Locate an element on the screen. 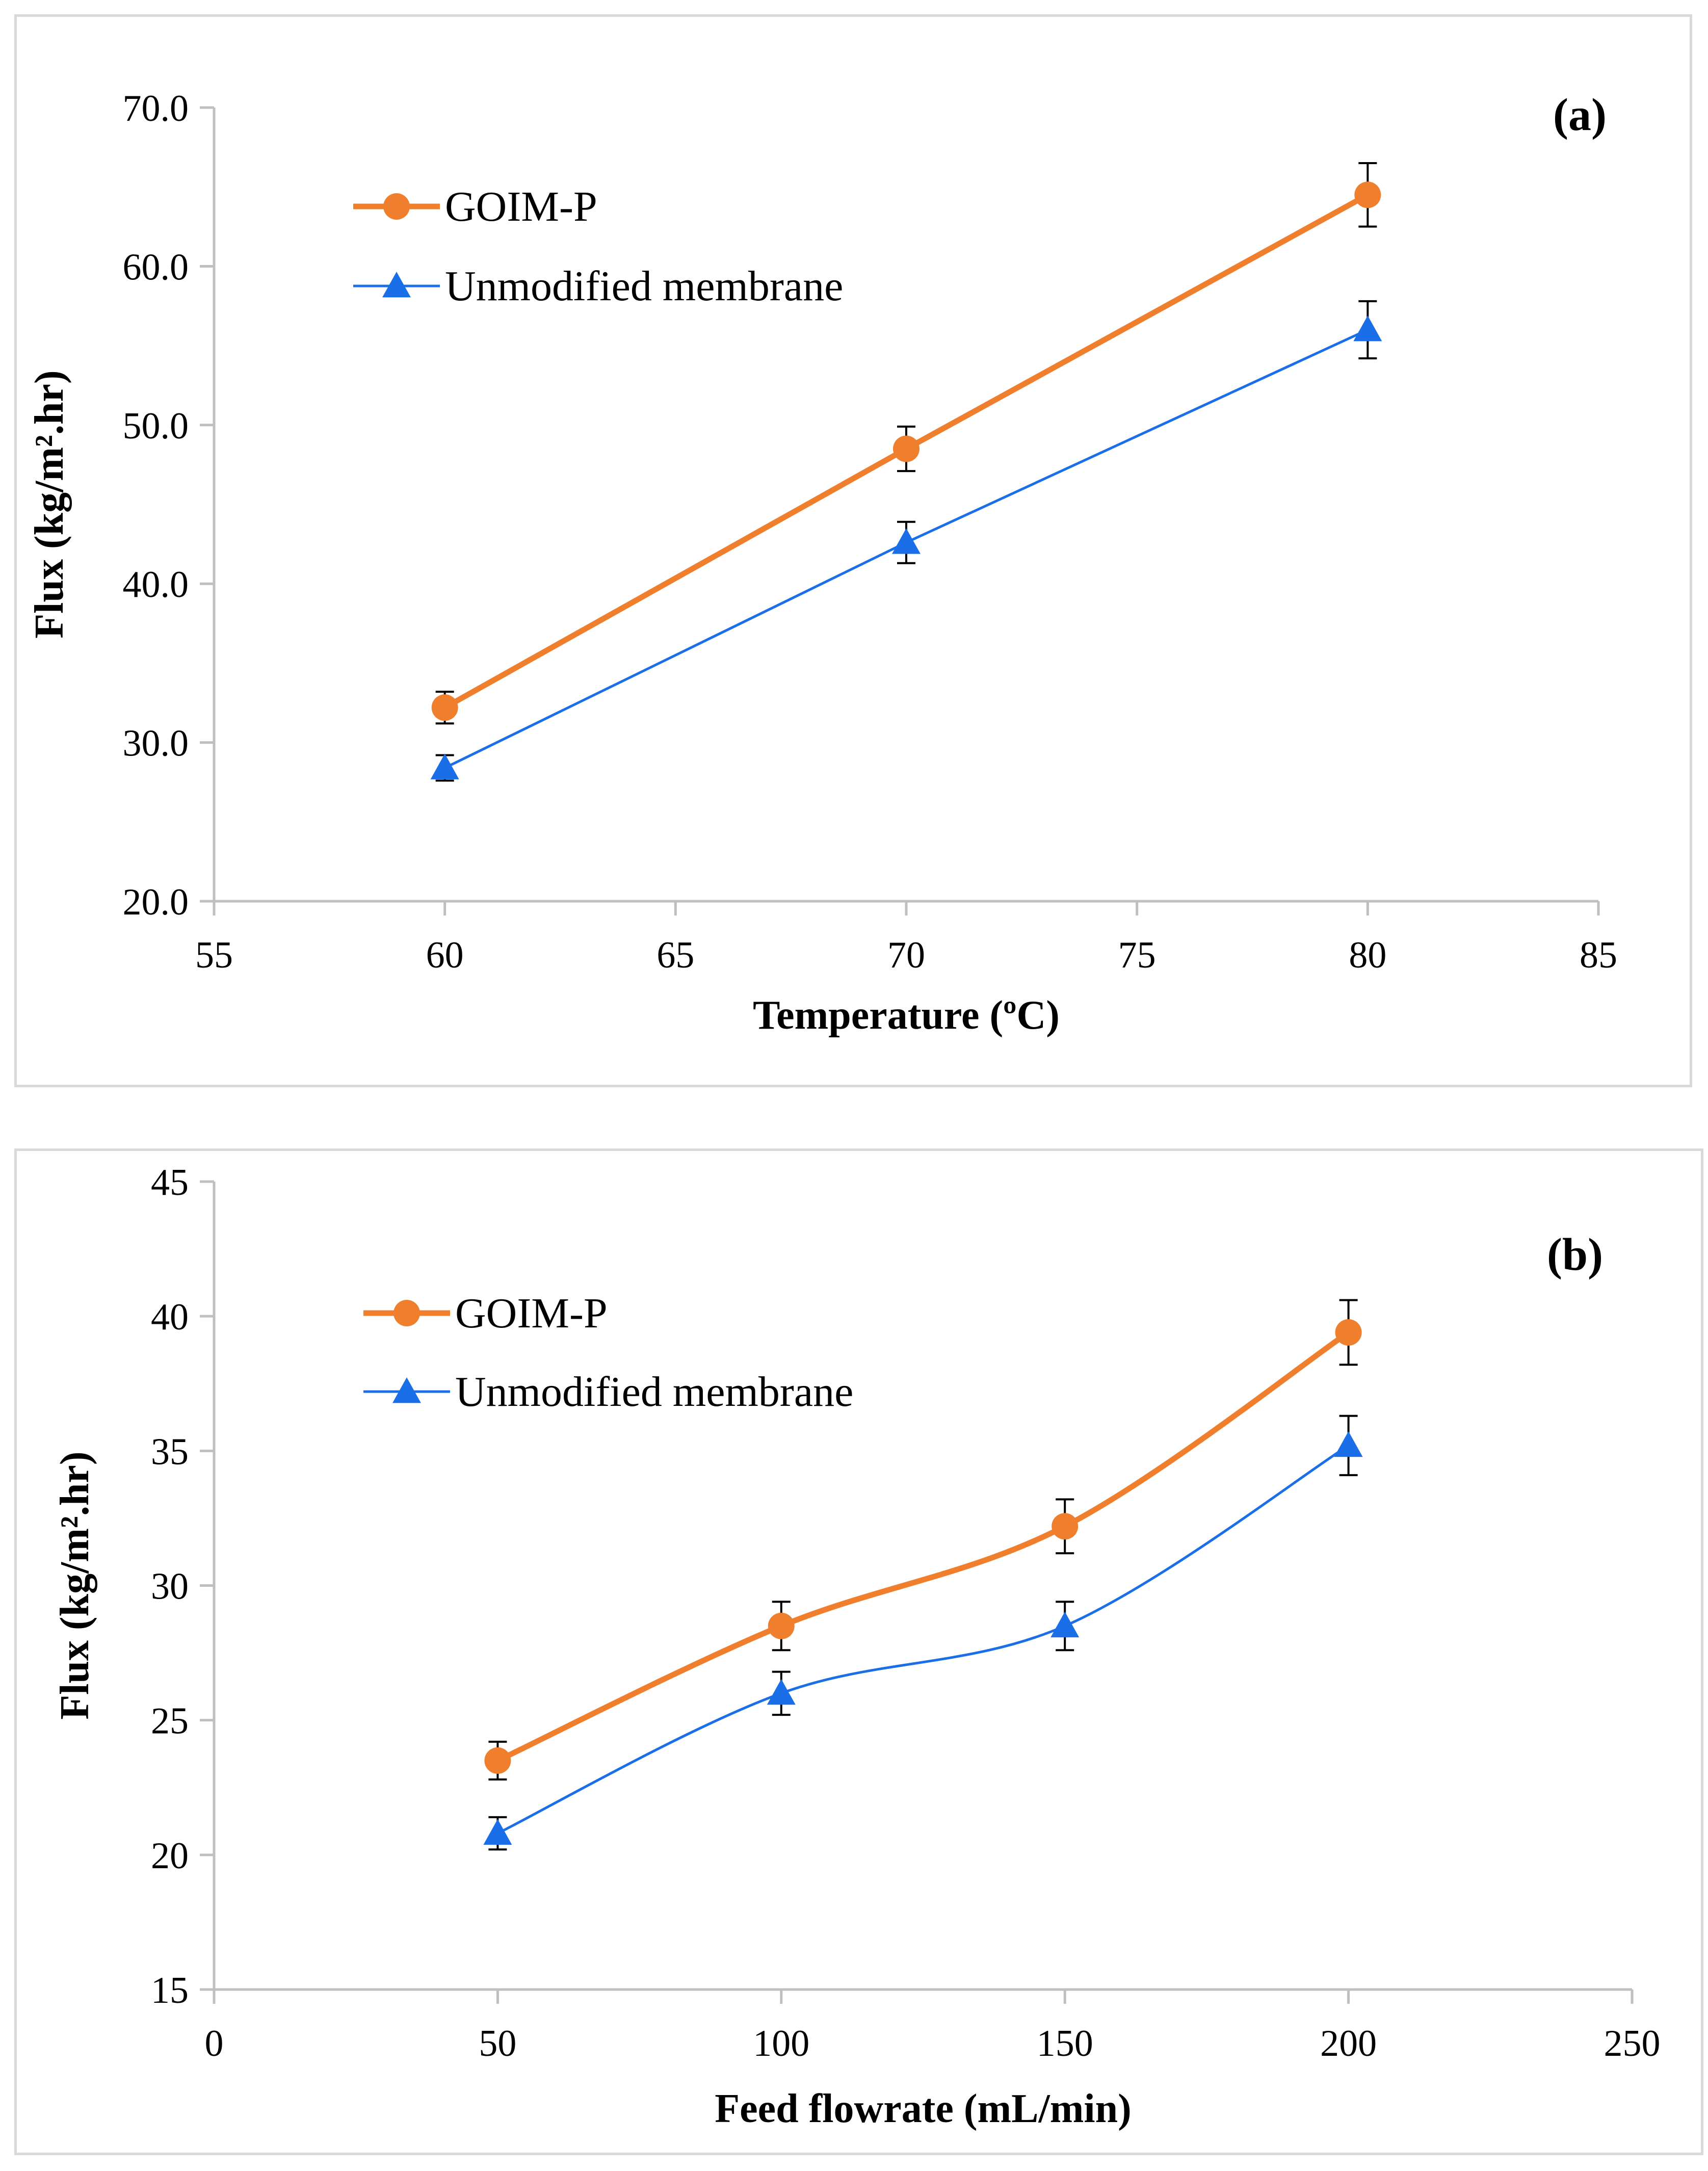 The width and height of the screenshot is (1708, 2171). chart-a-x-tick-label: 75 is located at coordinates (1137, 955).